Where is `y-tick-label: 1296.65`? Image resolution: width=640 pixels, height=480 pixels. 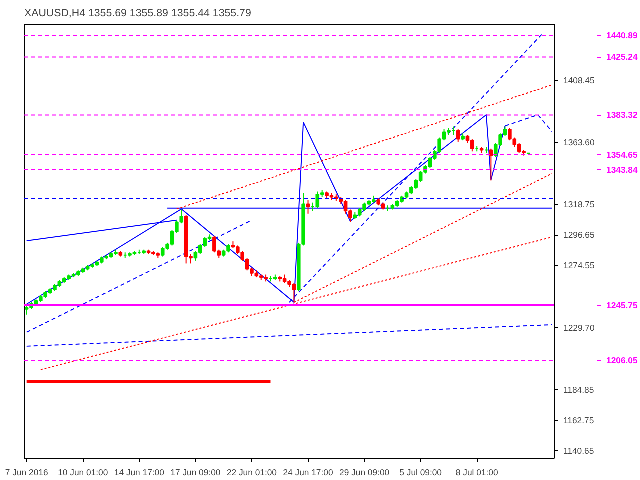
y-tick-label: 1296.65 is located at coordinates (579, 235).